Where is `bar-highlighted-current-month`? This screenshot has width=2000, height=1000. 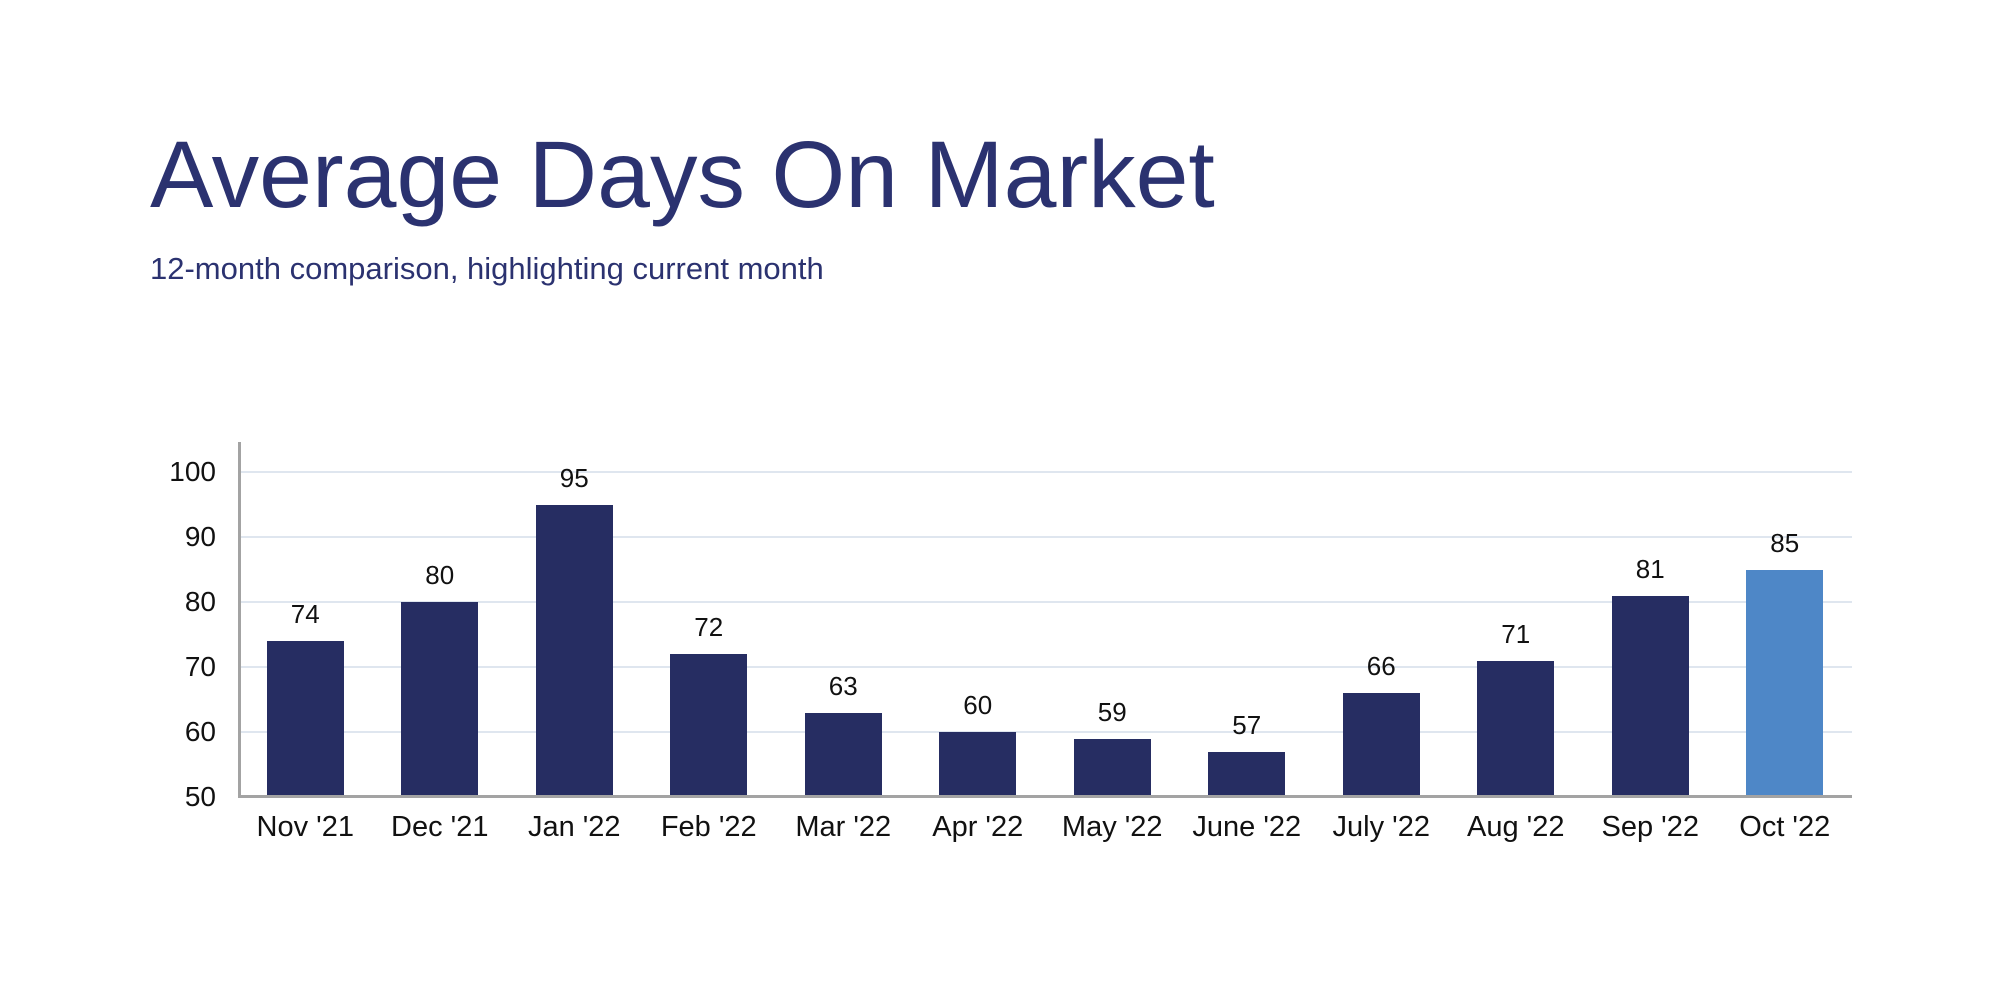
bar-highlighted-current-month is located at coordinates (1785, 683).